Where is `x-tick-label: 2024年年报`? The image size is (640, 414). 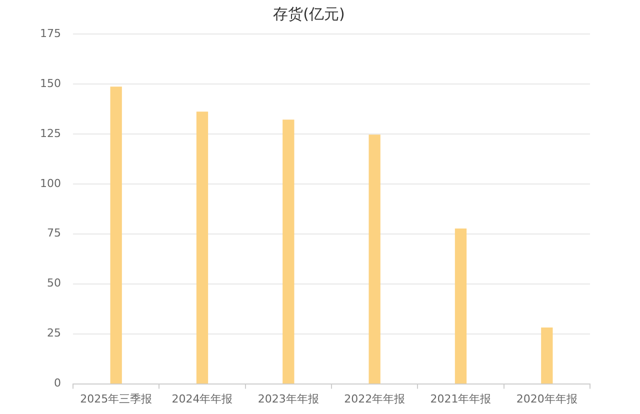 x-tick-label: 2024年年报 is located at coordinates (202, 399).